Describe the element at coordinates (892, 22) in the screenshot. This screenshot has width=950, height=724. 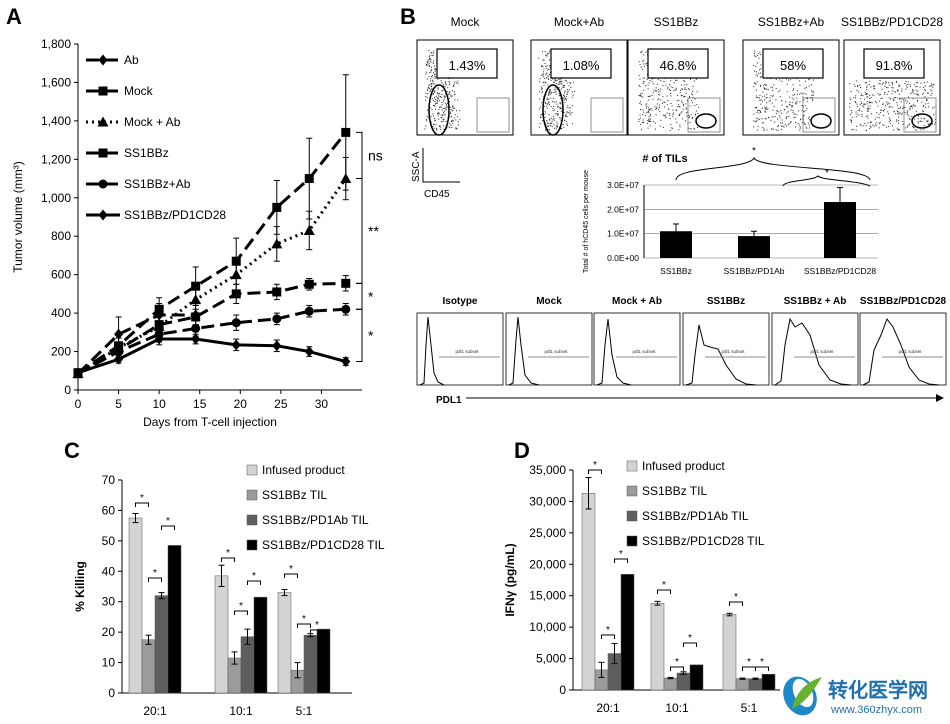
I see `flow-title: SS1BBz/PD1CD28` at that location.